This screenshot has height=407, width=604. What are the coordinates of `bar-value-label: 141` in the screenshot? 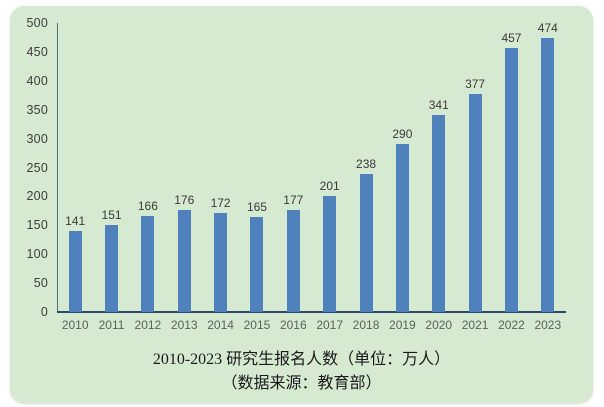 It's located at (75, 221).